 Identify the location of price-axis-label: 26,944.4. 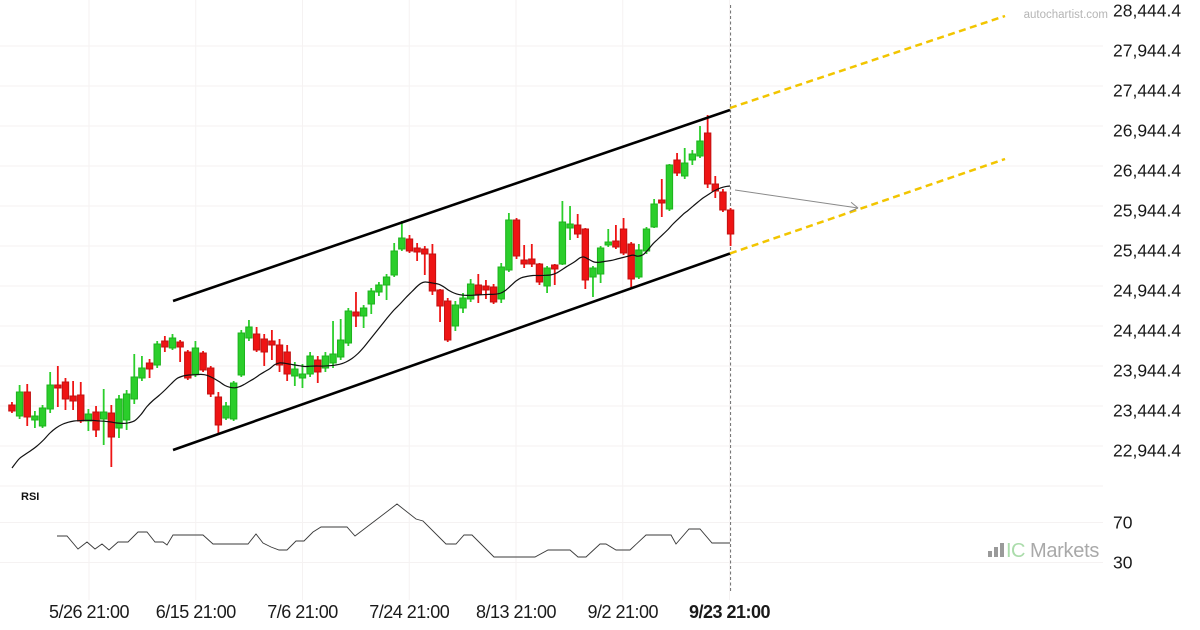
(1147, 130).